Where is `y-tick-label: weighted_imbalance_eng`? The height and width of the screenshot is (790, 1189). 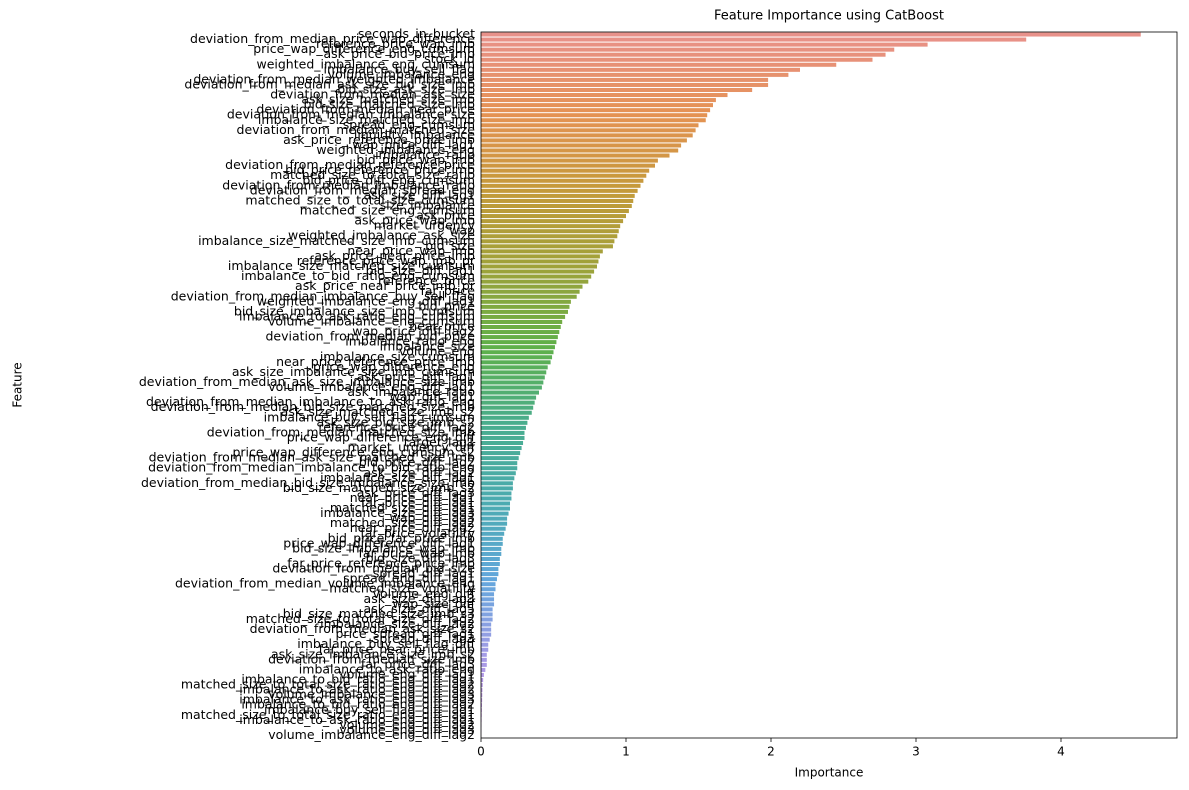
y-tick-label: weighted_imbalance_eng is located at coordinates (395, 149).